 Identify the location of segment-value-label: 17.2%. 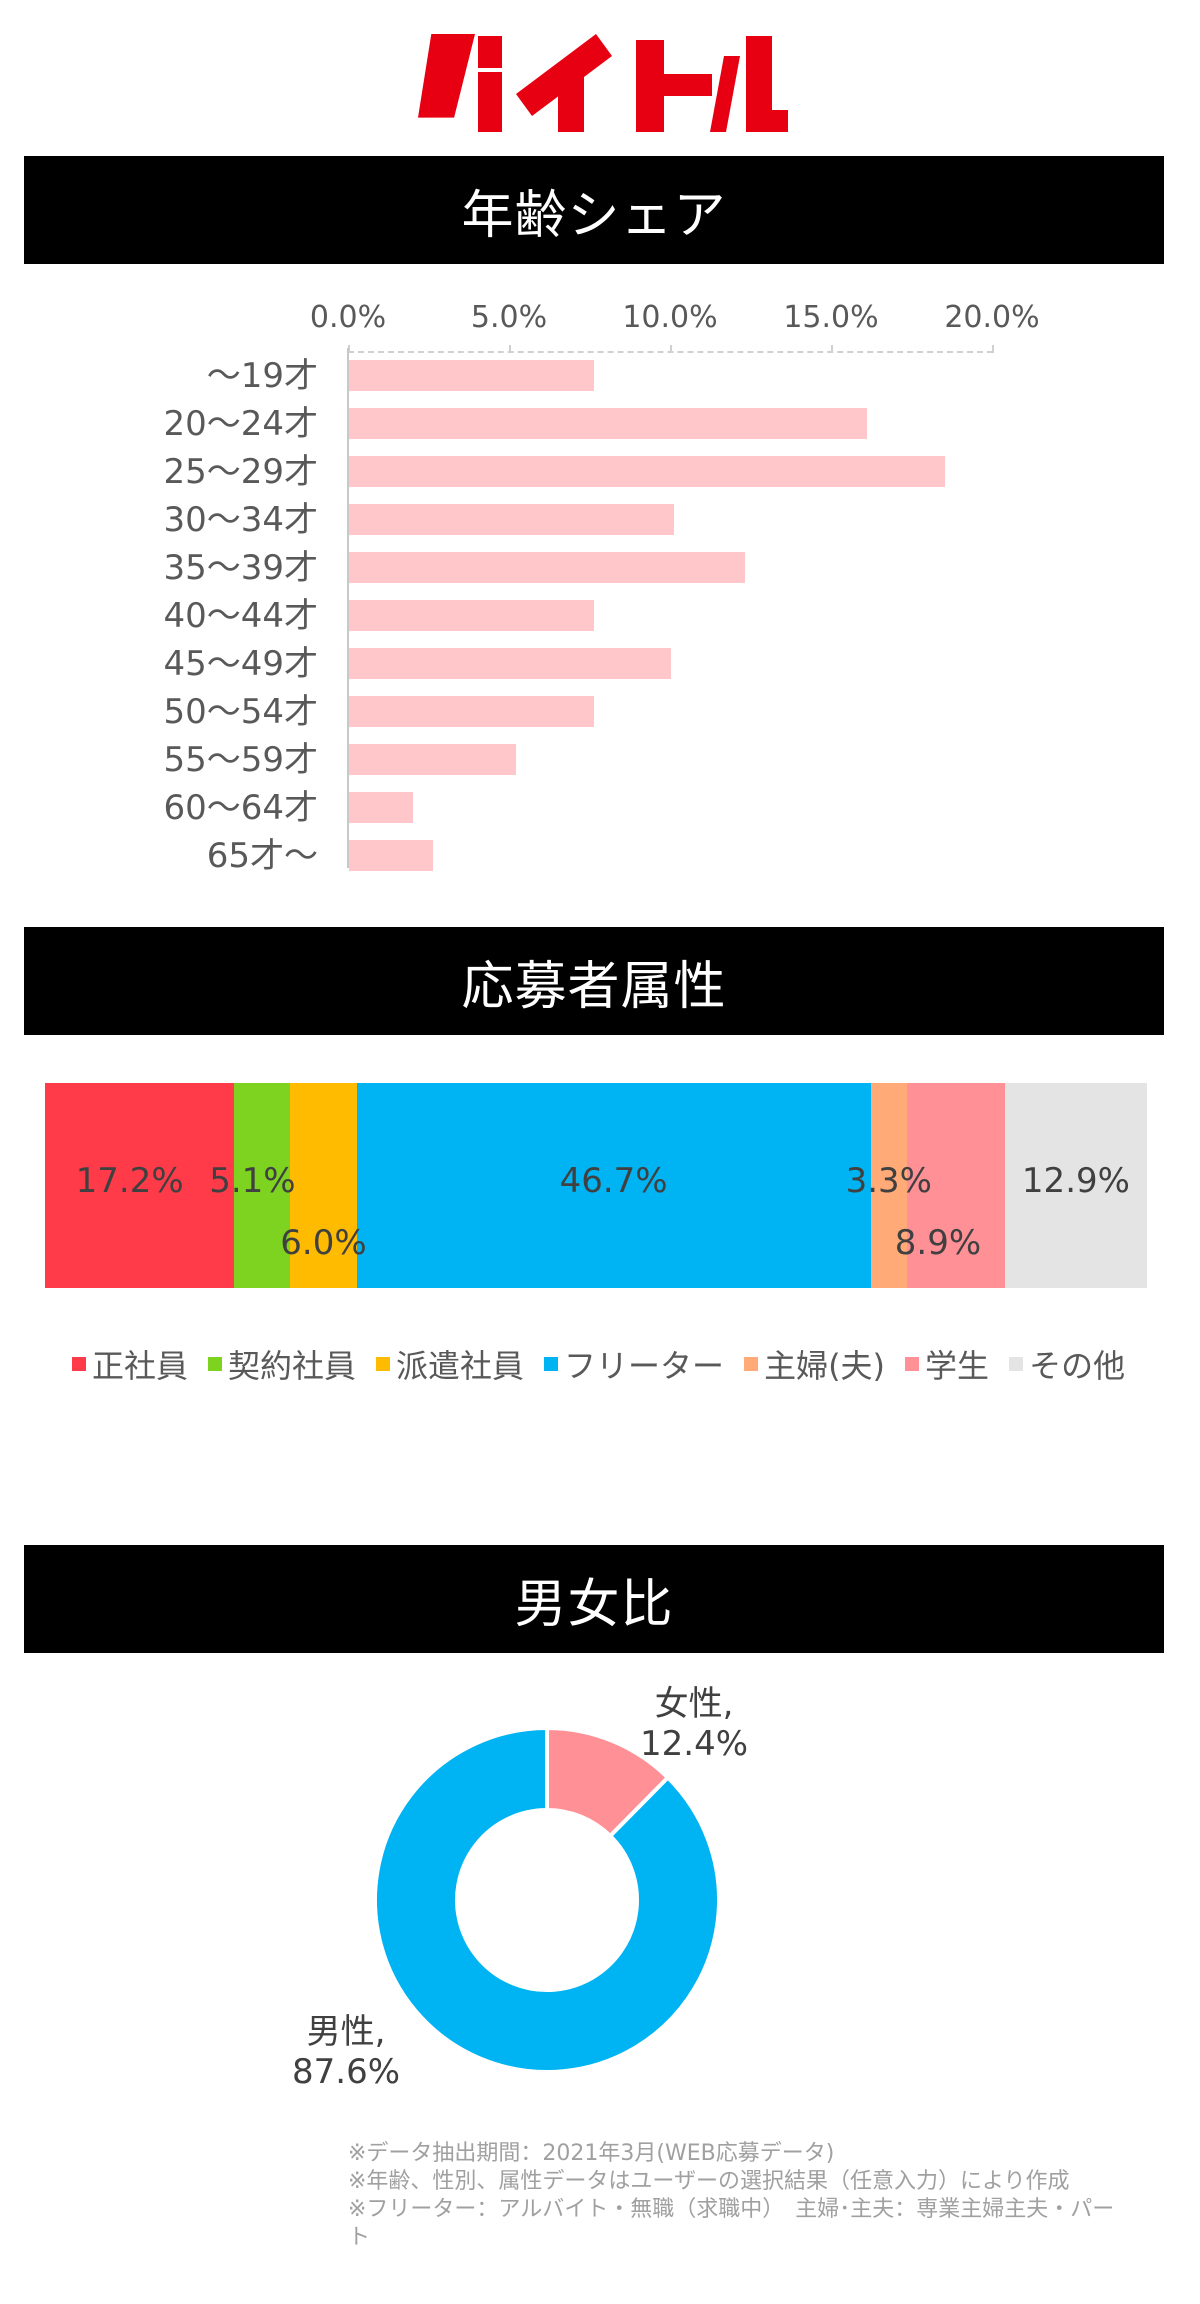
(129, 1181).